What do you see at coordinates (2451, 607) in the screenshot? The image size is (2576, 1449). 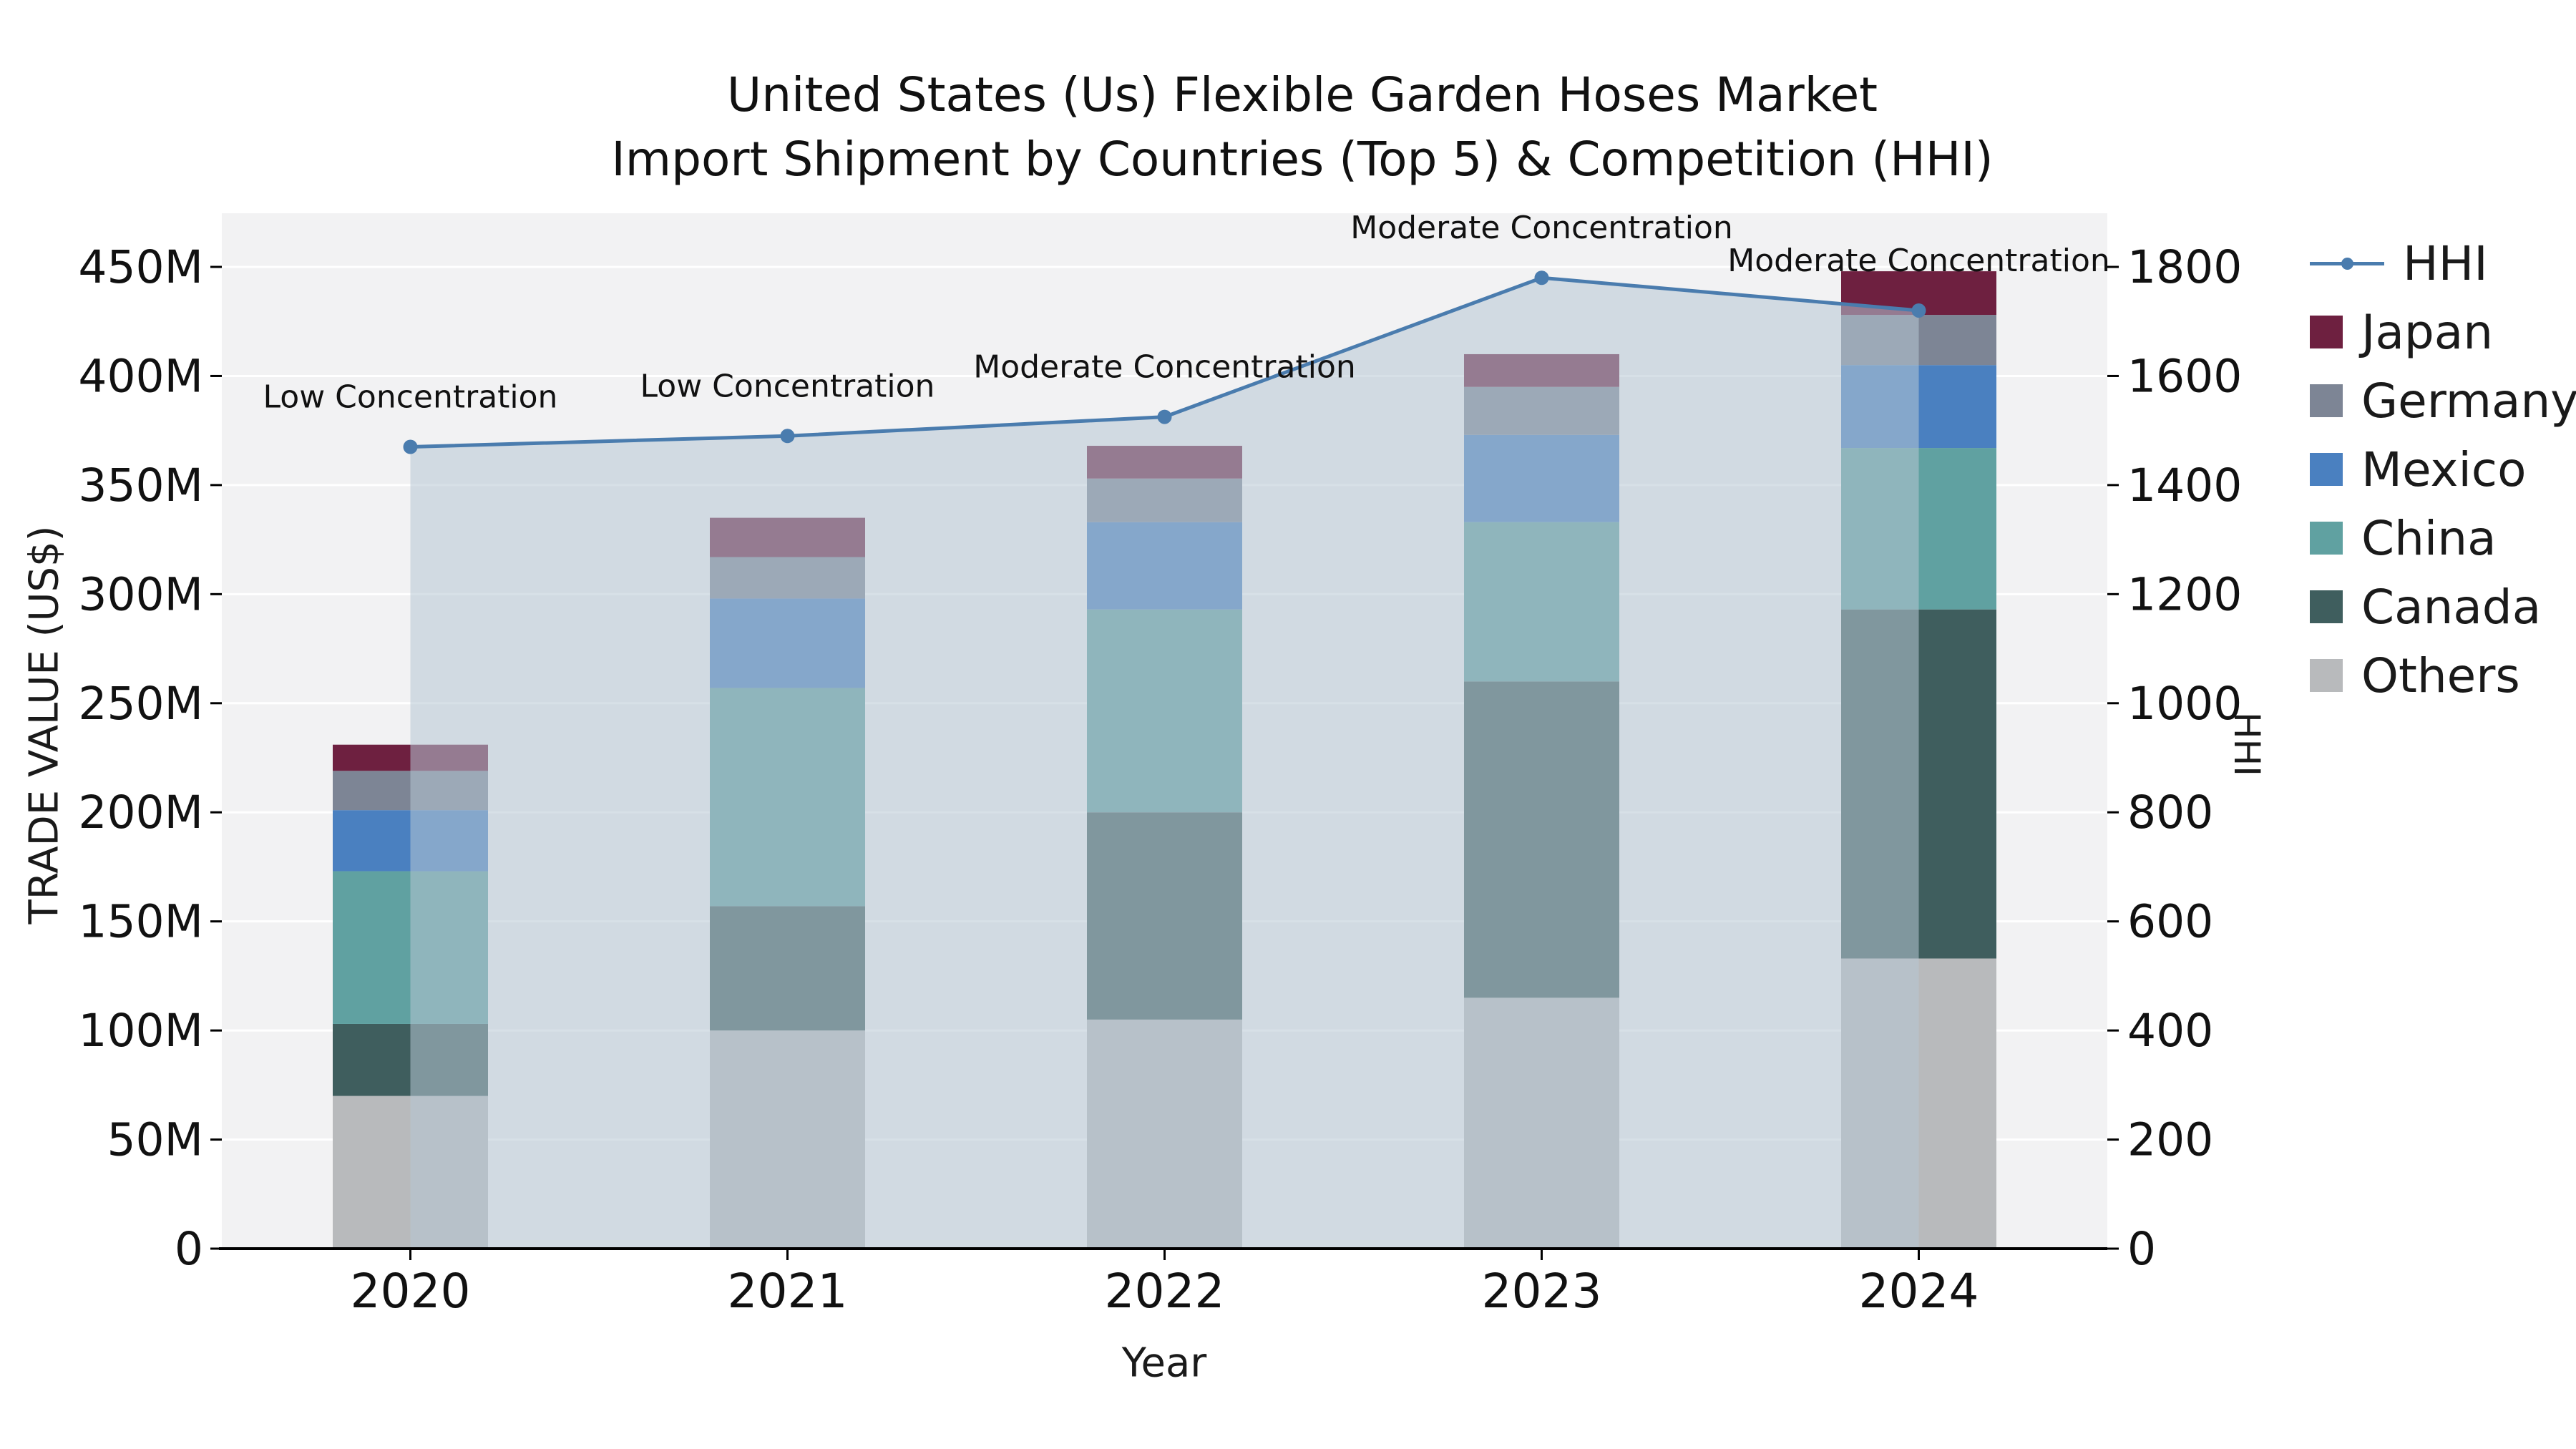 I see `legend-label-canada: Canada` at bounding box center [2451, 607].